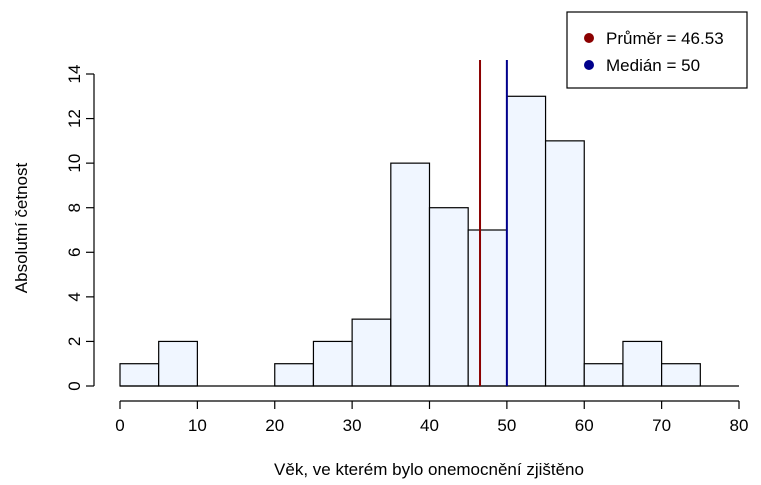 This screenshot has height=485, width=761. I want to click on legend: Průměr = 46.53 Medián = 50, so click(657, 50).